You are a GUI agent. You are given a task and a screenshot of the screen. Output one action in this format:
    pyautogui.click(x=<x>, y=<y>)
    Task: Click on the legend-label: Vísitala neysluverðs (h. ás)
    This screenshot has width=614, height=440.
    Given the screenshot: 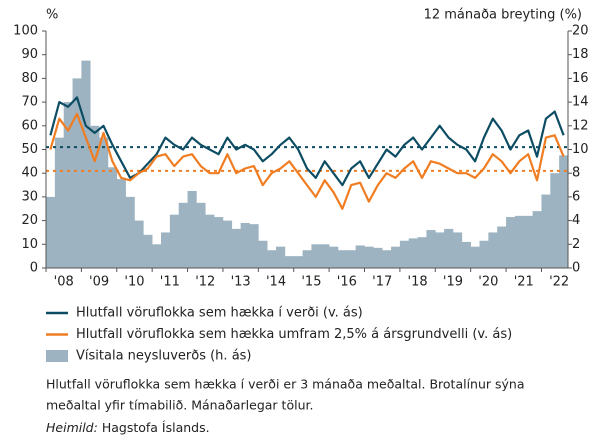 What is the action you would take?
    pyautogui.click(x=164, y=356)
    